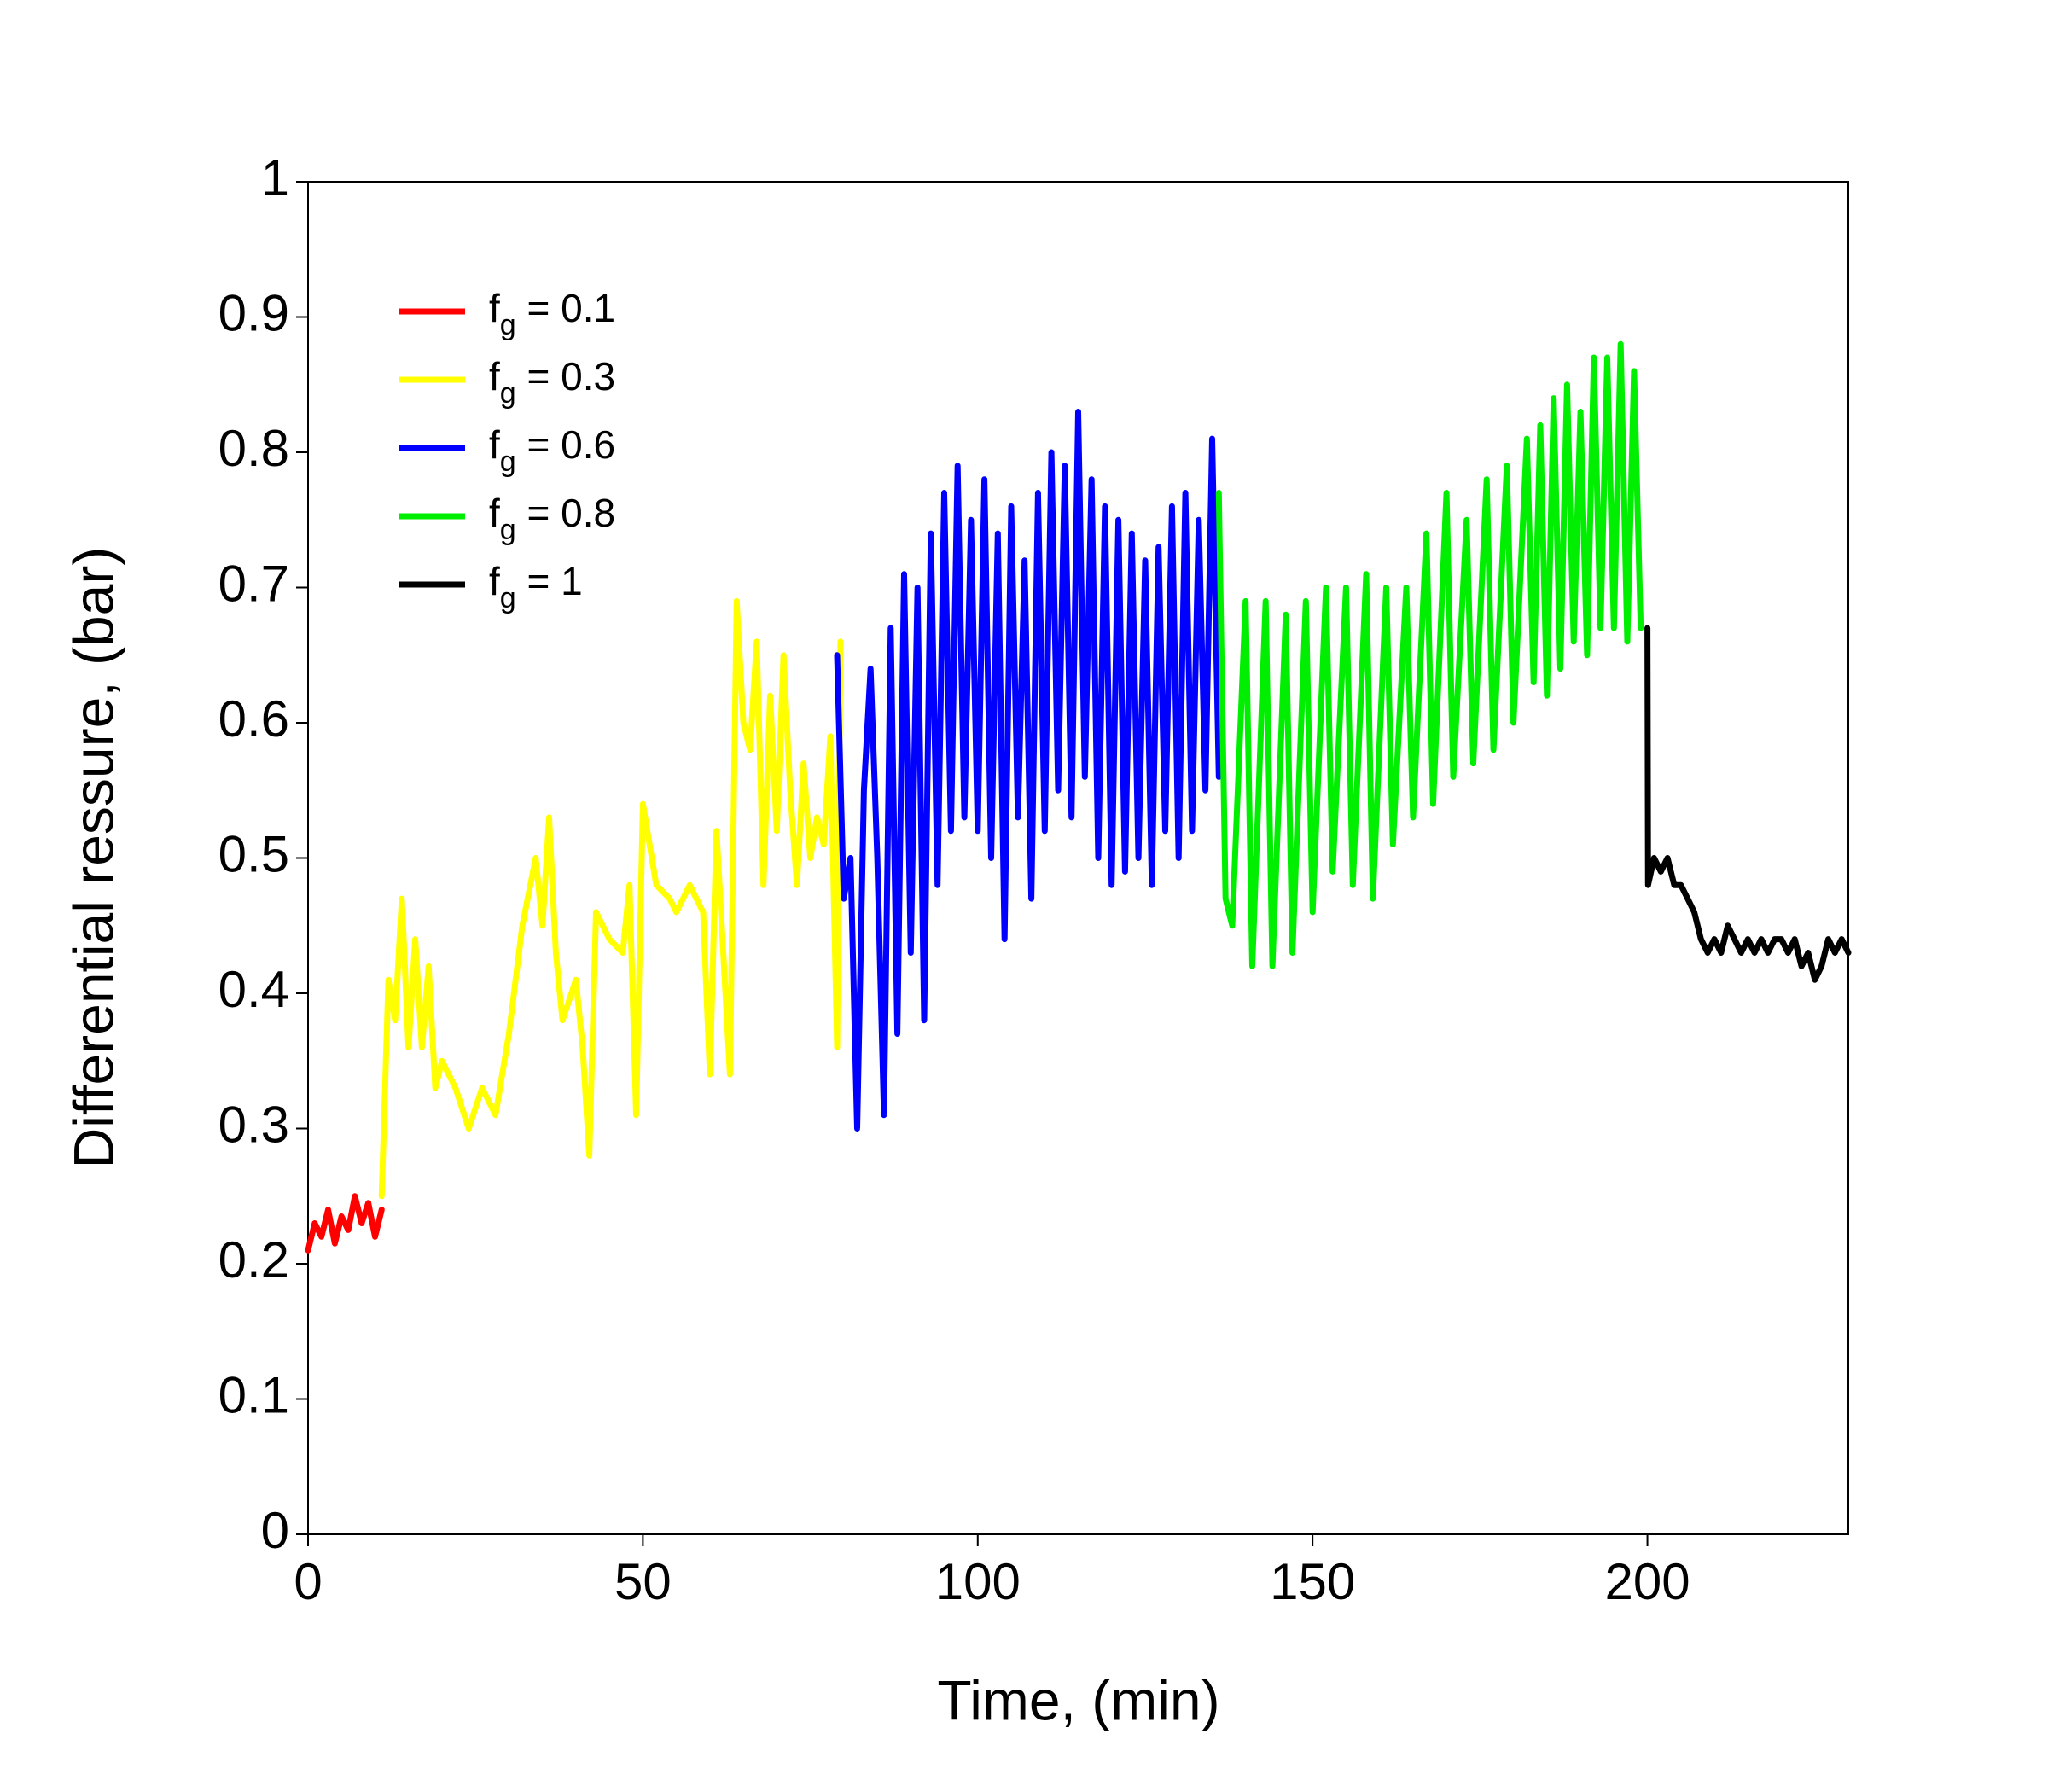 The height and width of the screenshot is (1792, 2048). What do you see at coordinates (565, 376) in the screenshot?
I see `legend-label-part: = 0.3` at bounding box center [565, 376].